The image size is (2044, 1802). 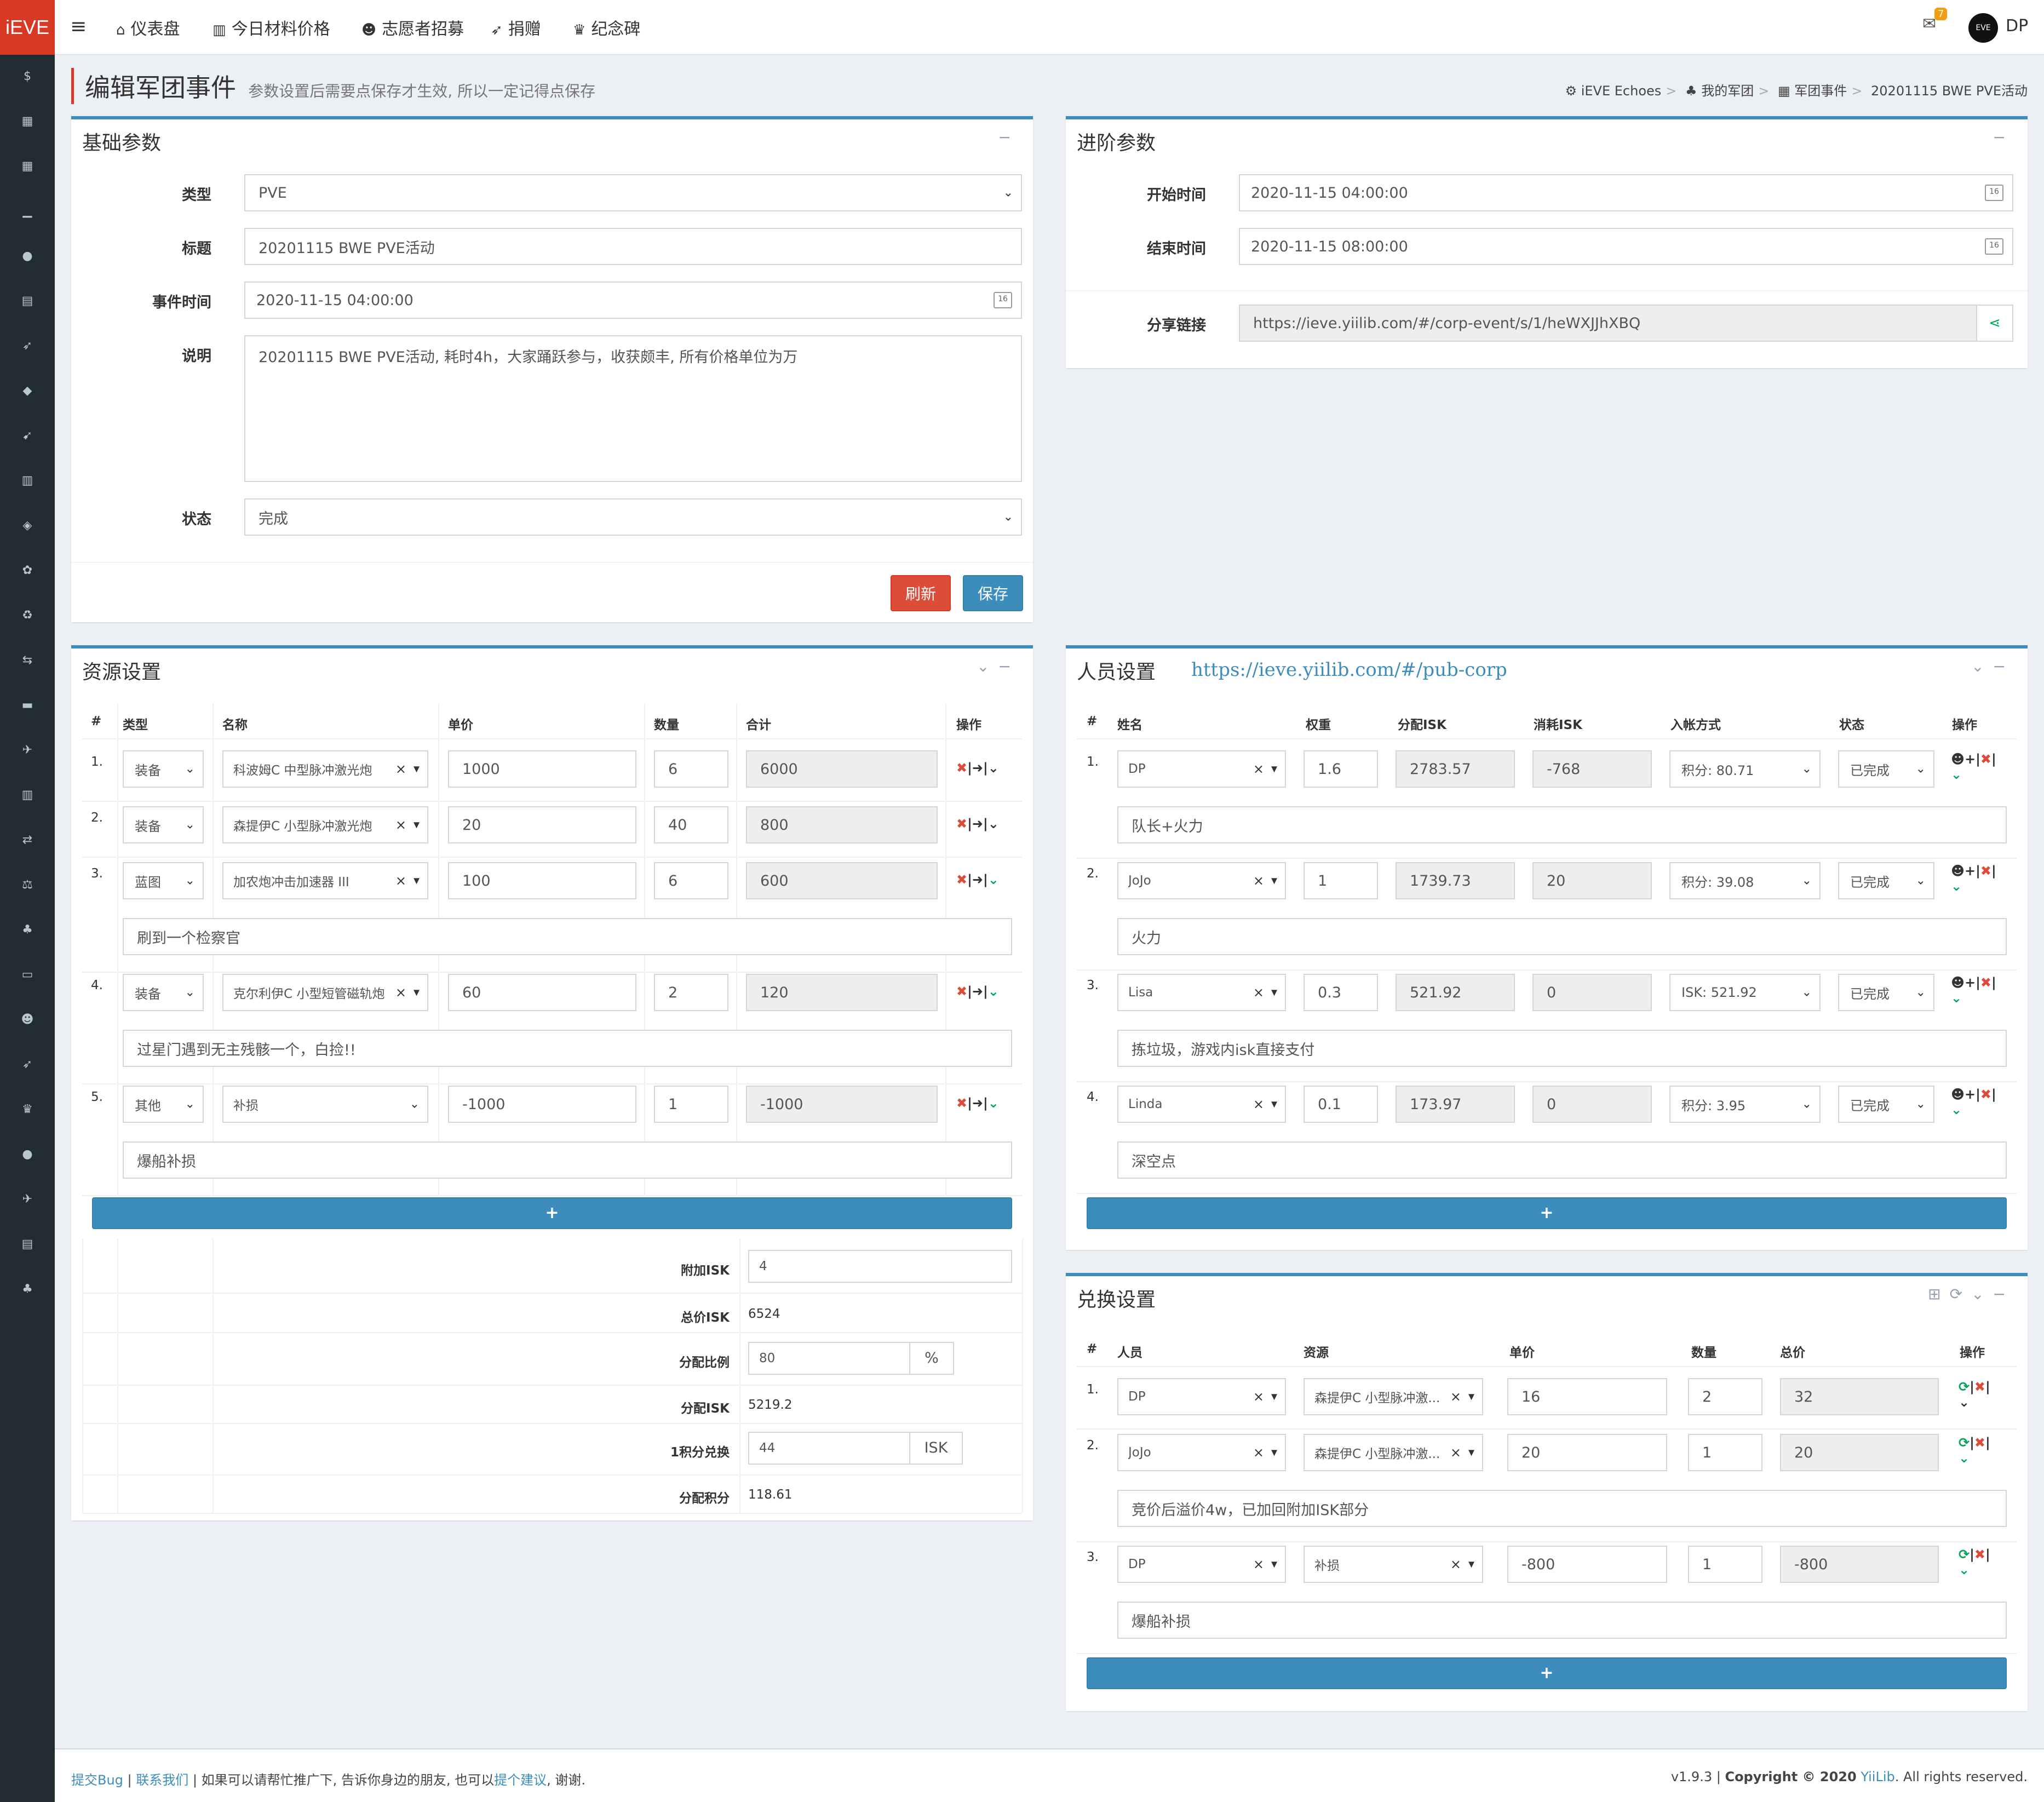 What do you see at coordinates (325, 769) in the screenshot?
I see `resource-name-select: 科波姆C 中型脉冲激光炮 × ▾` at bounding box center [325, 769].